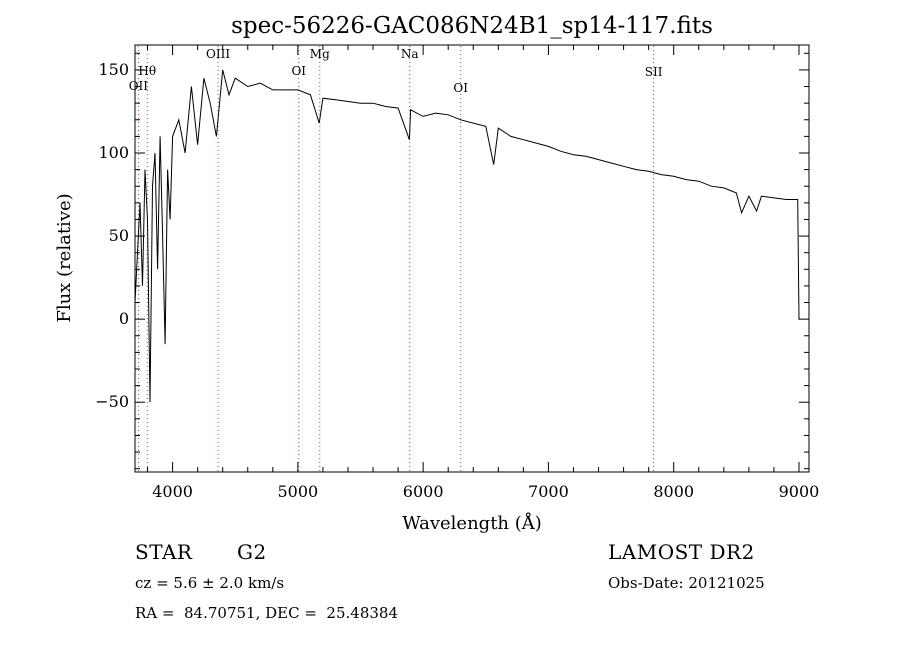 The width and height of the screenshot is (900, 650). What do you see at coordinates (112, 401) in the screenshot?
I see `y-tick-label: −50` at bounding box center [112, 401].